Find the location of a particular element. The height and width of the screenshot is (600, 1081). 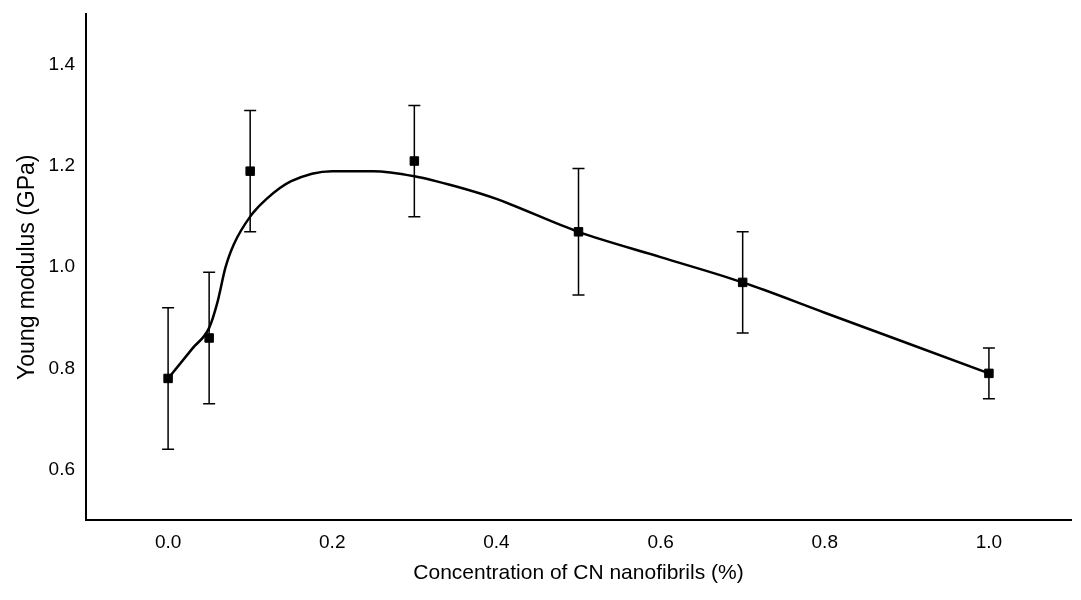

x-tick-label: 0.0 is located at coordinates (168, 541).